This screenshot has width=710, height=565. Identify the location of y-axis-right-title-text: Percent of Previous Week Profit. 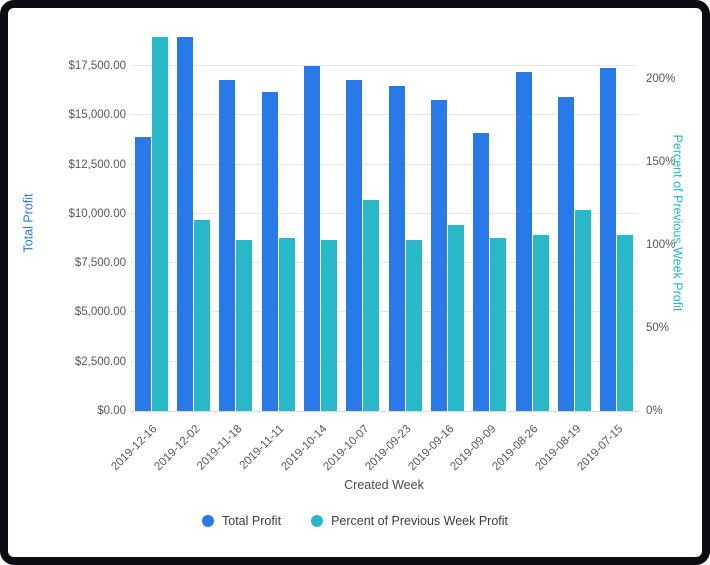
(677, 222).